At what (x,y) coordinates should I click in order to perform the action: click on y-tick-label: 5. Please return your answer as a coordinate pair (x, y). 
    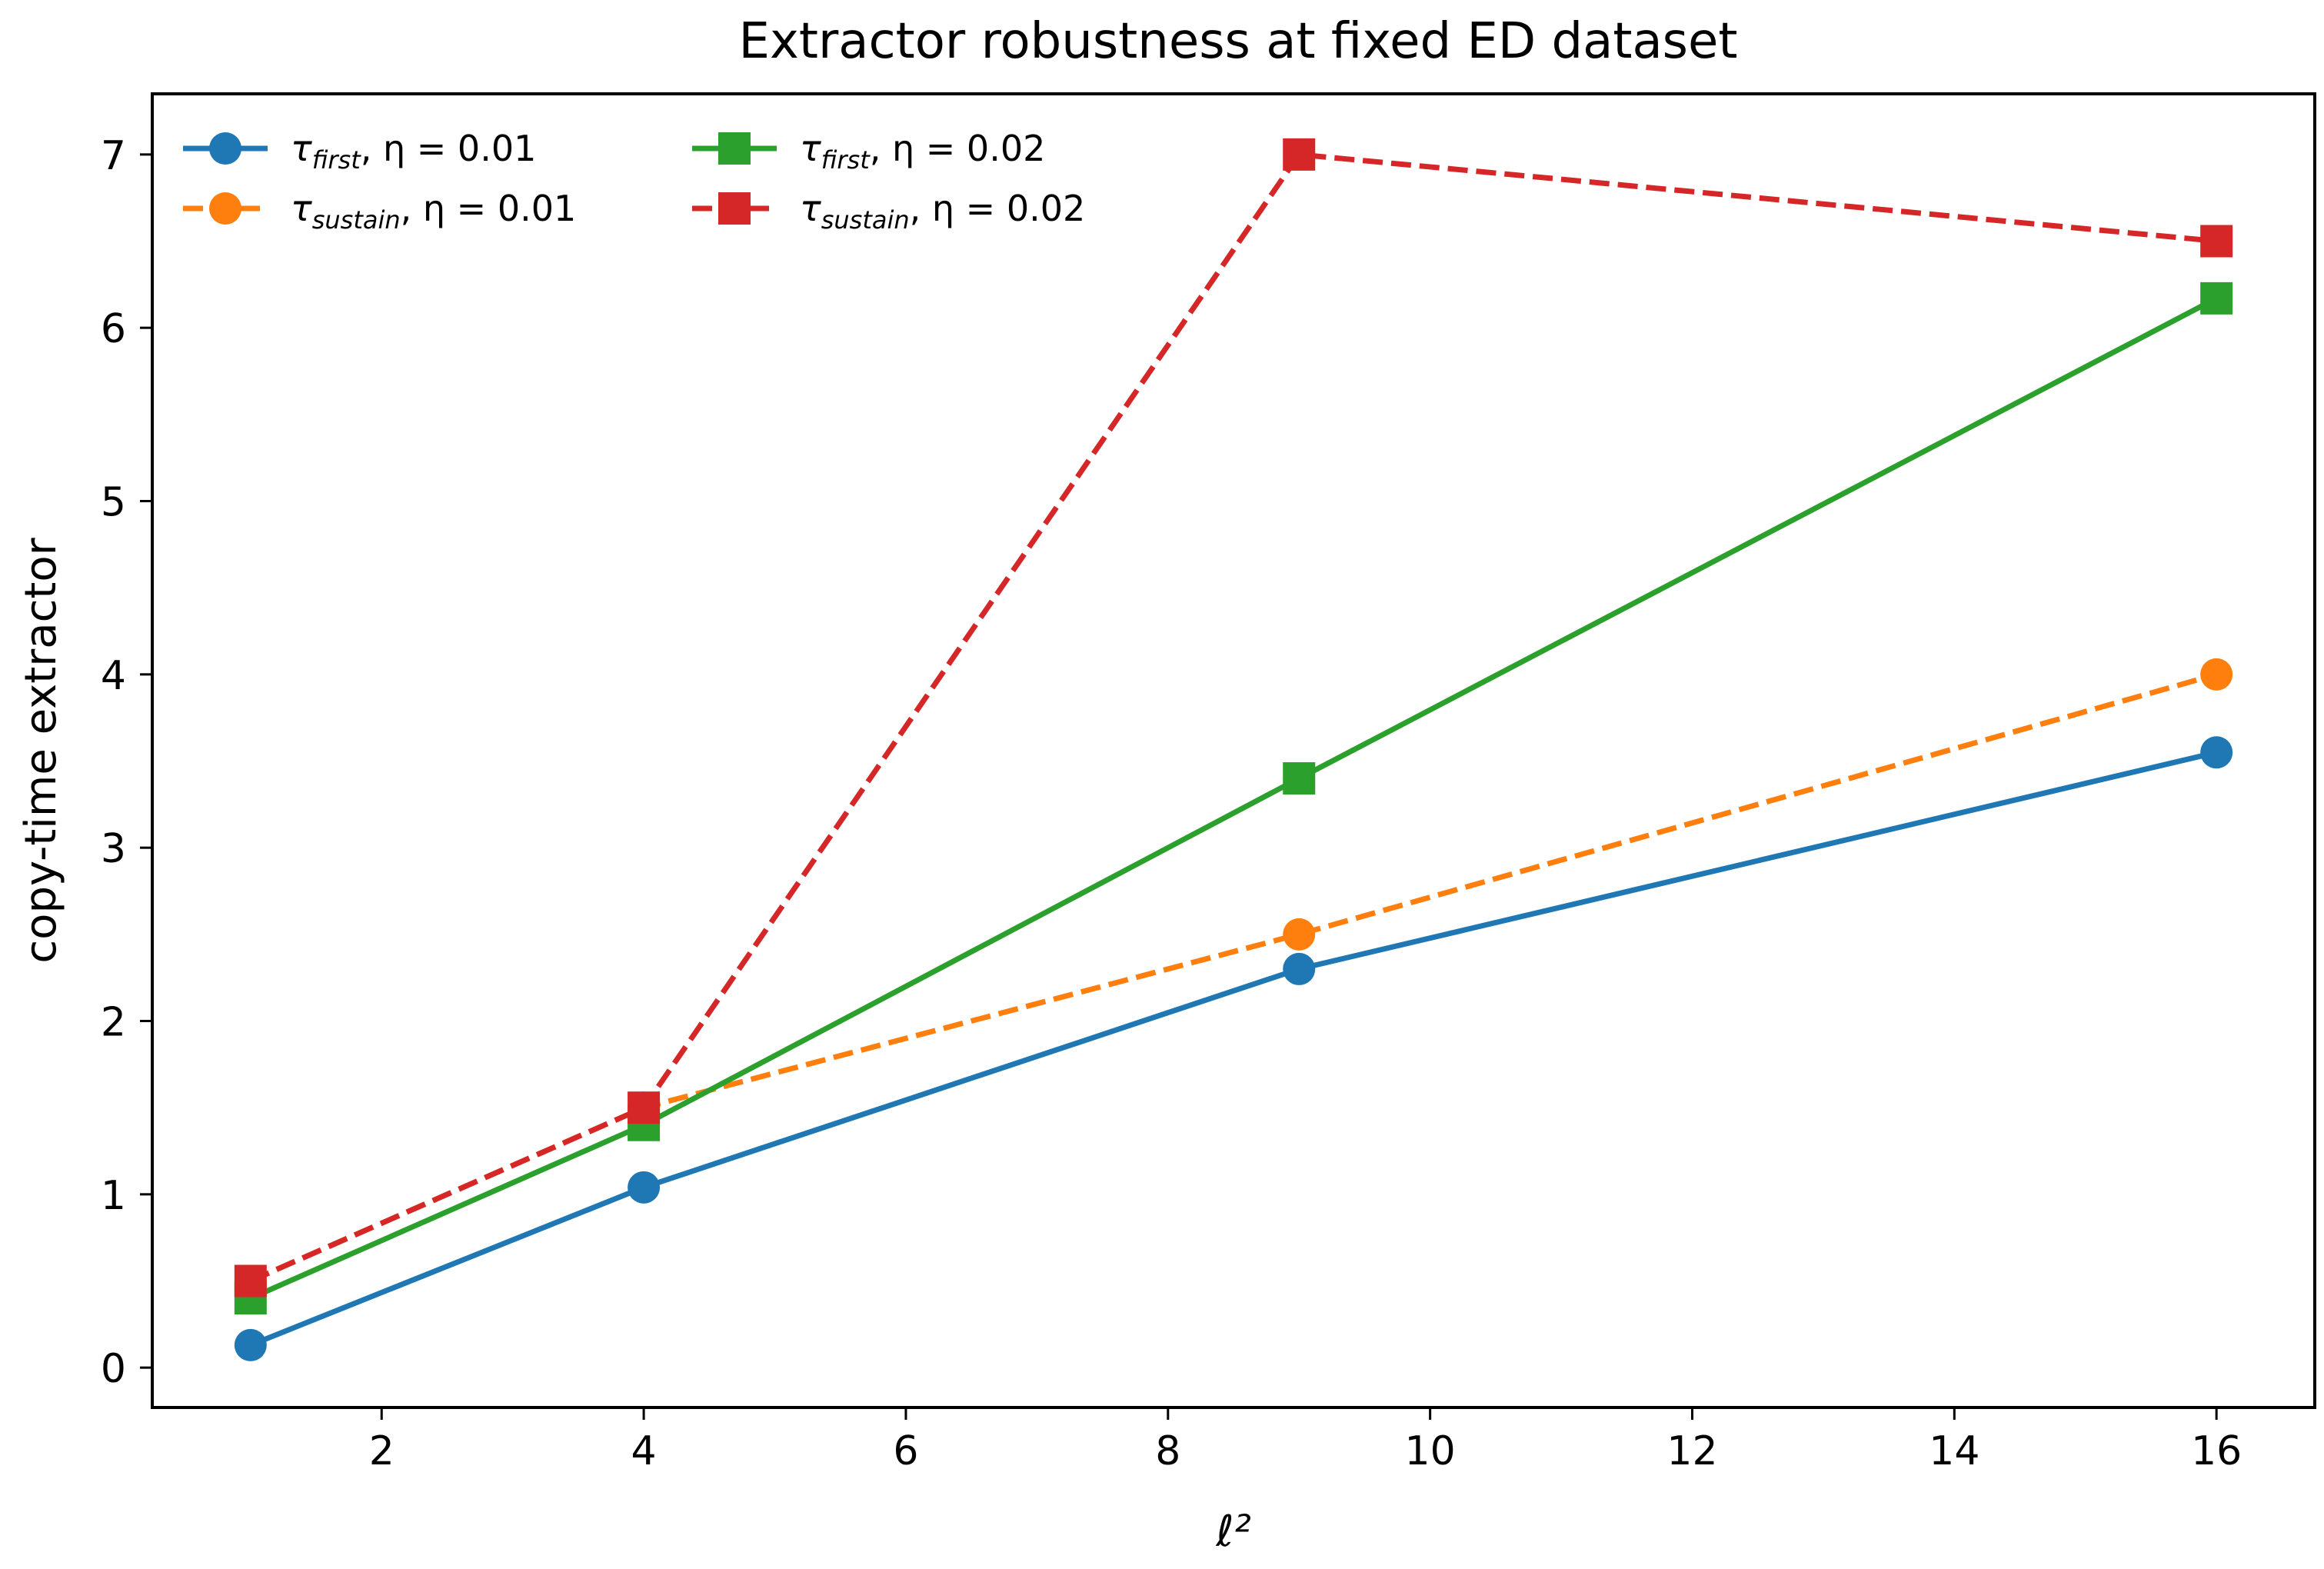
    Looking at the image, I should click on (113, 503).